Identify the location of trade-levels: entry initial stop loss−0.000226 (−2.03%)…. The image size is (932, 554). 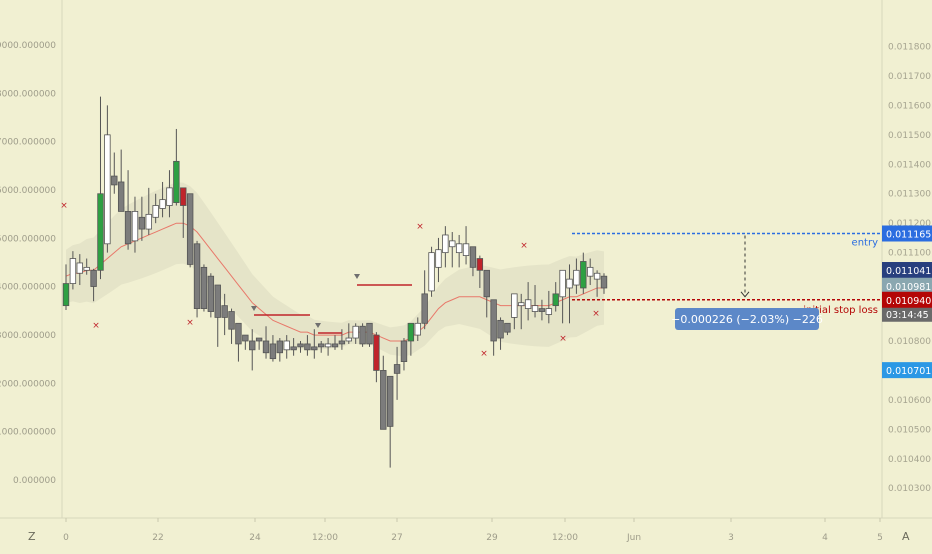
(727, 281).